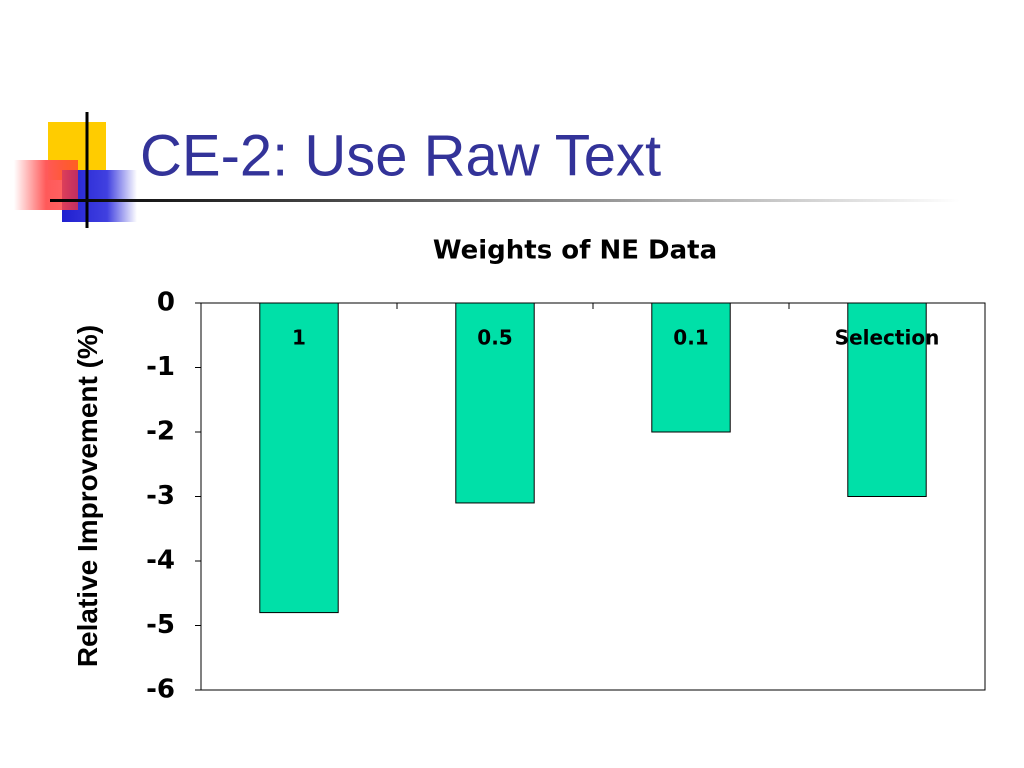 This screenshot has height=768, width=1024. Describe the element at coordinates (160, 625) in the screenshot. I see `y-tick-label: -5` at that location.